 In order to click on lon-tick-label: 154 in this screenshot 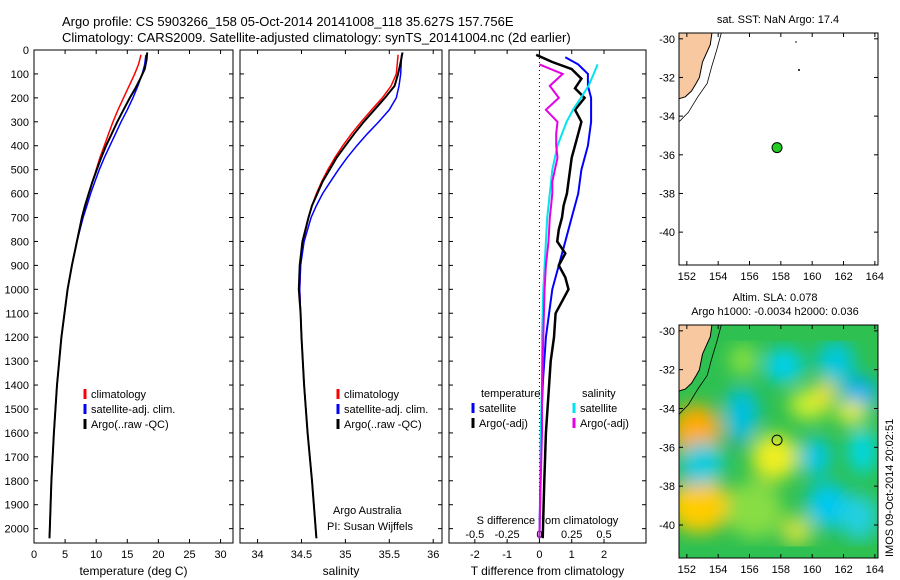, I will do `click(718, 277)`.